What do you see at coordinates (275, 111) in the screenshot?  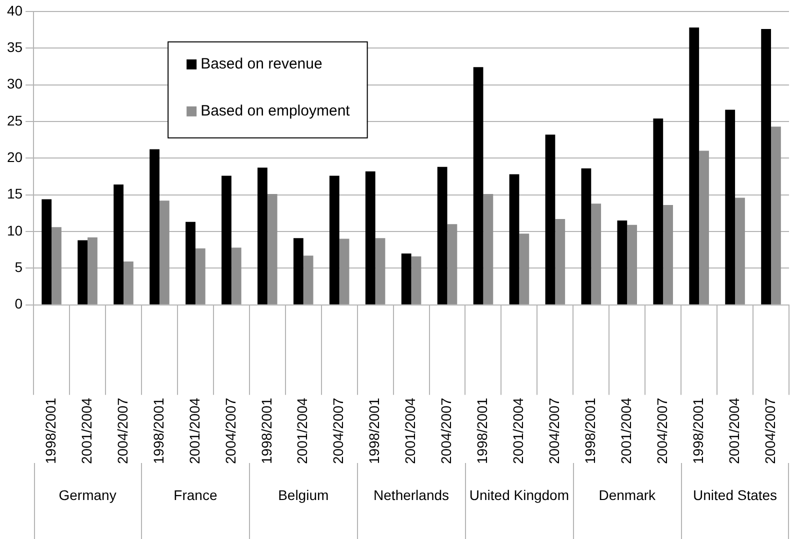 I see `legend-label: Based on employment` at bounding box center [275, 111].